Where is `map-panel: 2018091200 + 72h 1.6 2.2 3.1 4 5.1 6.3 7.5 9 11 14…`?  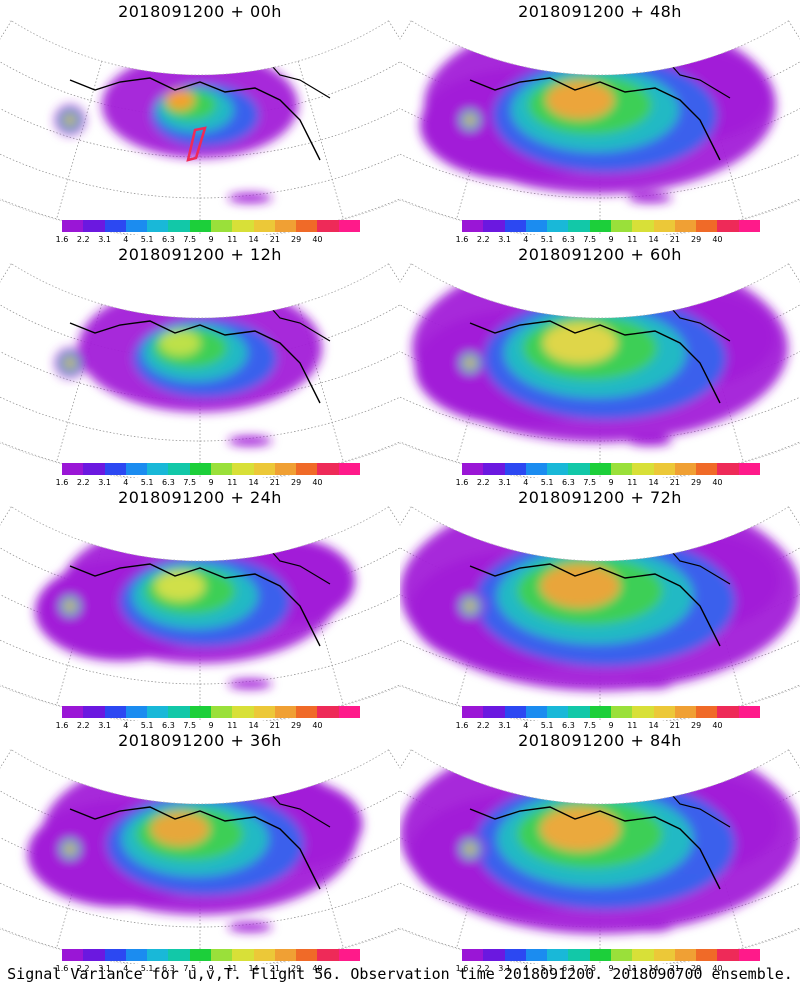 map-panel: 2018091200 + 72h 1.6 2.2 3.1 4 5.1 6.3 7.5 9 11 14… is located at coordinates (600, 608).